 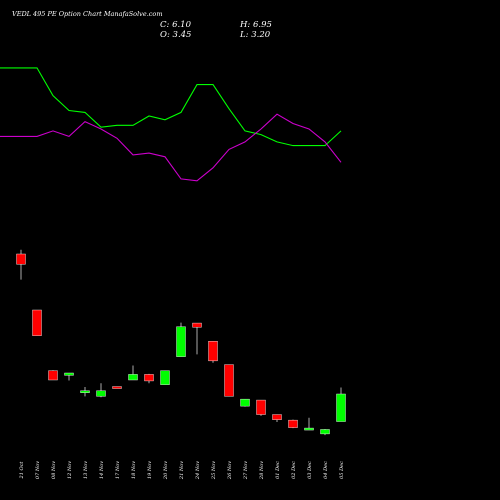 What do you see at coordinates (310, 470) in the screenshot?
I see `date-tick-label: 03 Dec` at bounding box center [310, 470].